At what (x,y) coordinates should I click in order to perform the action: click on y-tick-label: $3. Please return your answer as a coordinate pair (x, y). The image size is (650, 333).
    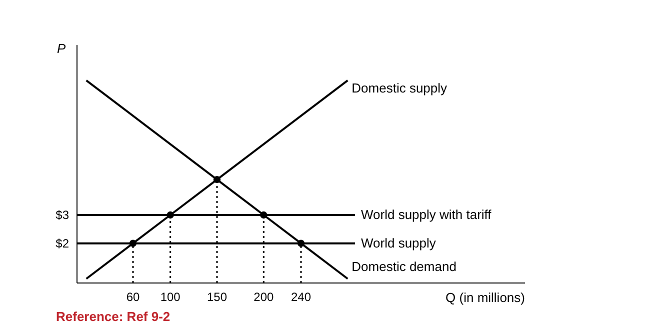
    Looking at the image, I should click on (63, 215).